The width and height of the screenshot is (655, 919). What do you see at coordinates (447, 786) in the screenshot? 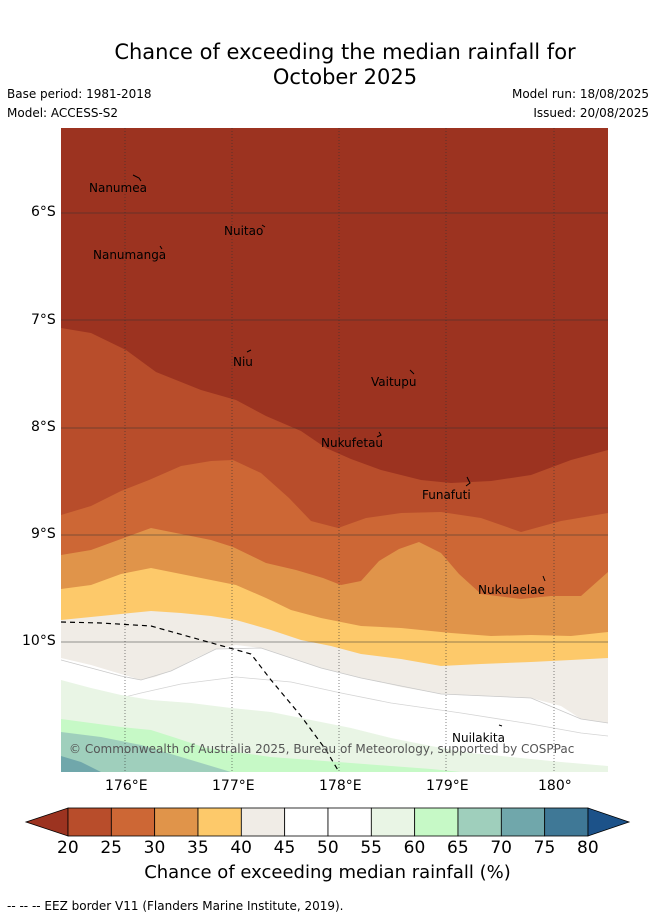
I see `lon-label-179e: 179°E` at bounding box center [447, 786].